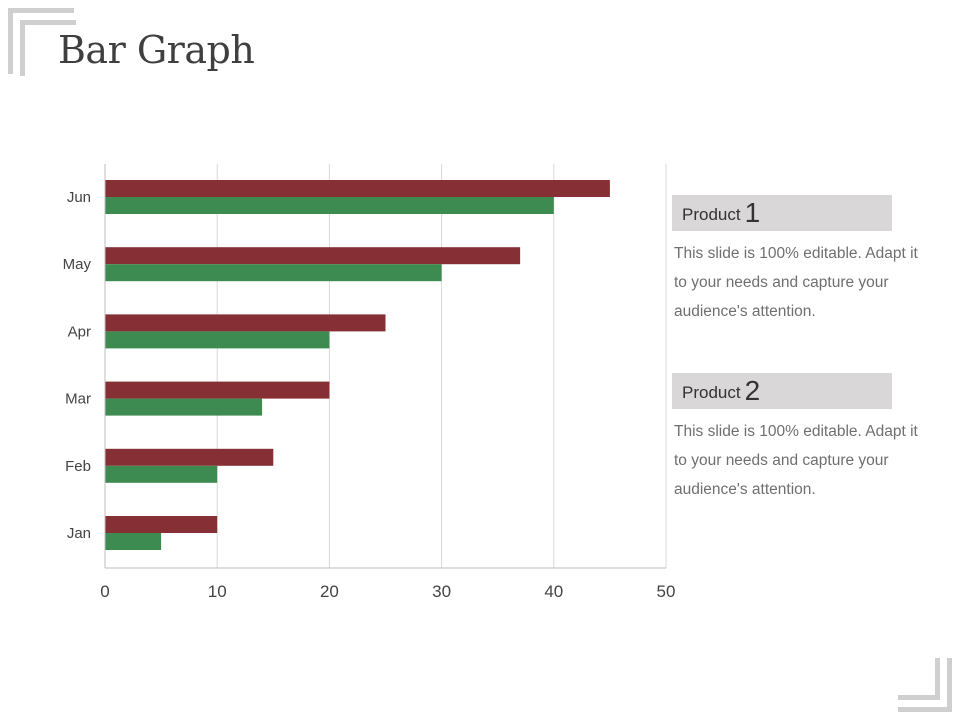  What do you see at coordinates (329, 591) in the screenshot?
I see `x-tick-label: 20` at bounding box center [329, 591].